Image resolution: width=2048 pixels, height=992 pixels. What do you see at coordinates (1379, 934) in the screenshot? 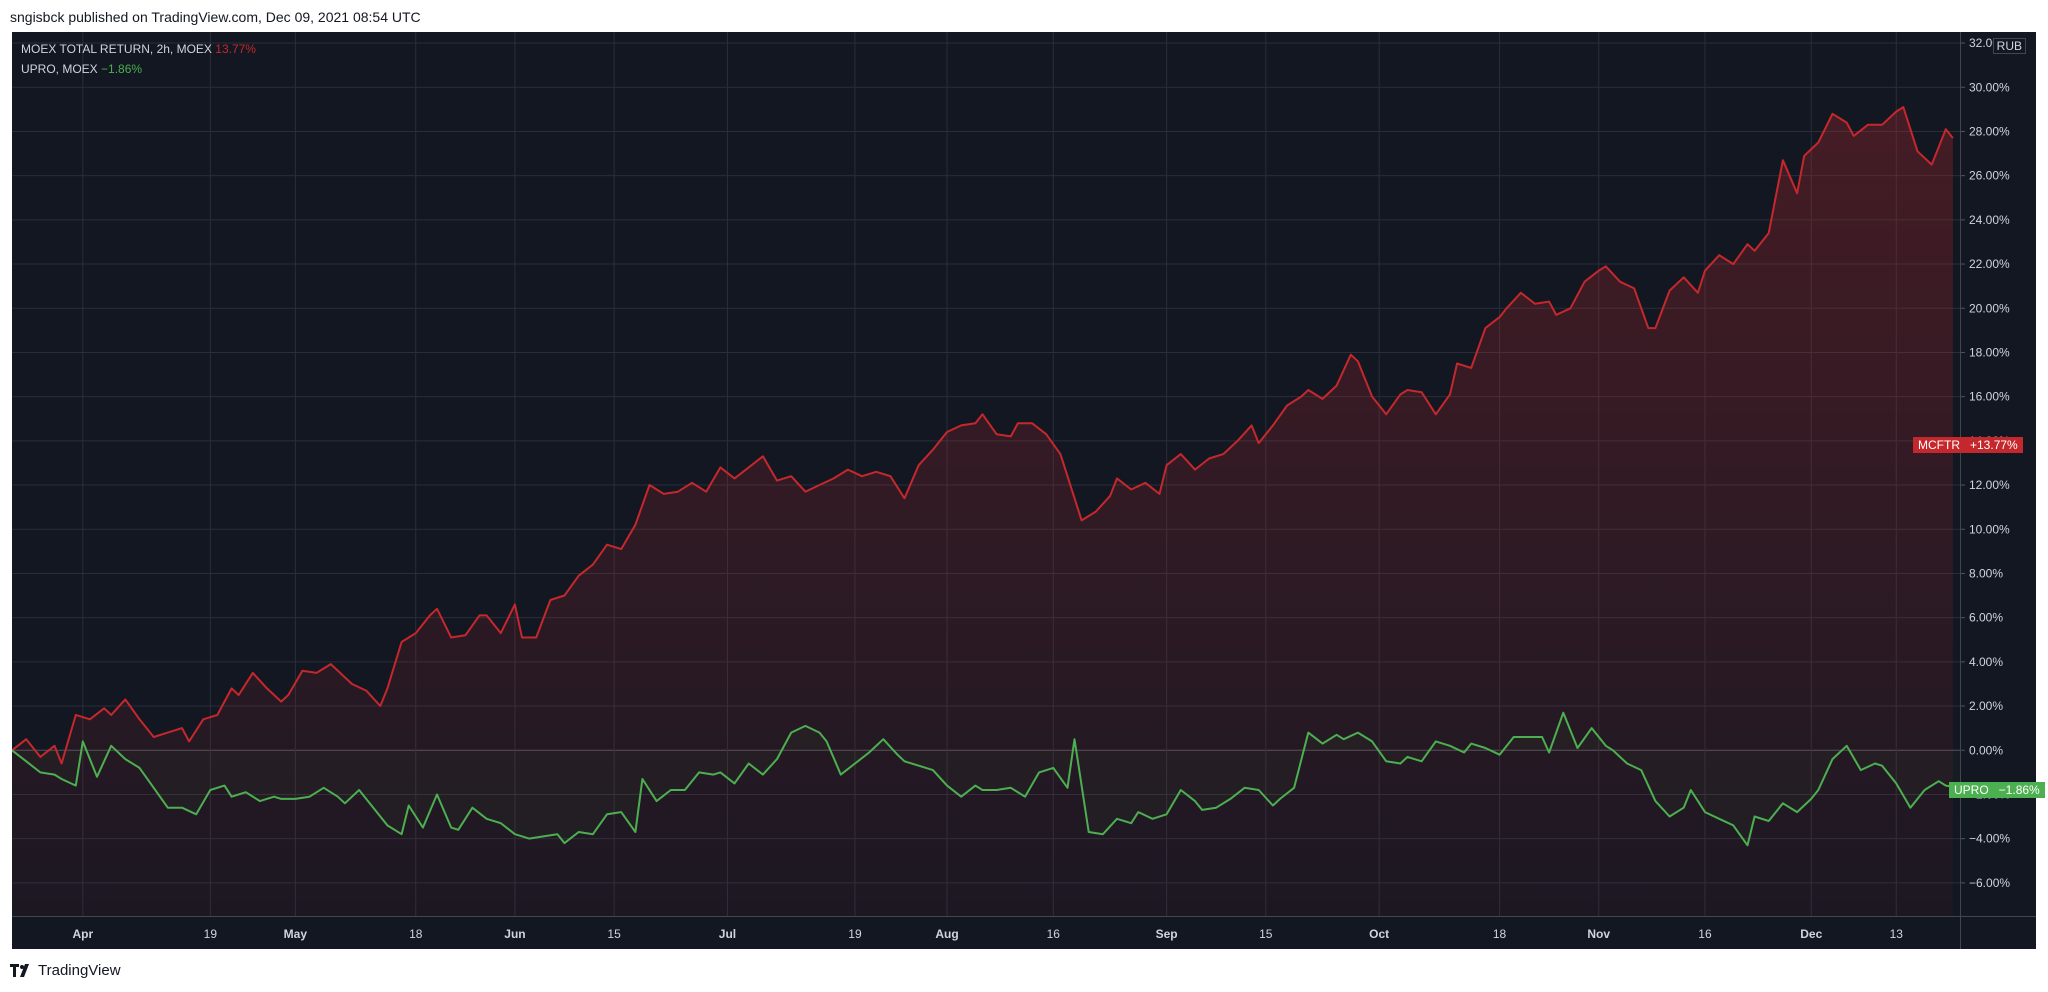
I see `x-tick-label: Oct` at bounding box center [1379, 934].